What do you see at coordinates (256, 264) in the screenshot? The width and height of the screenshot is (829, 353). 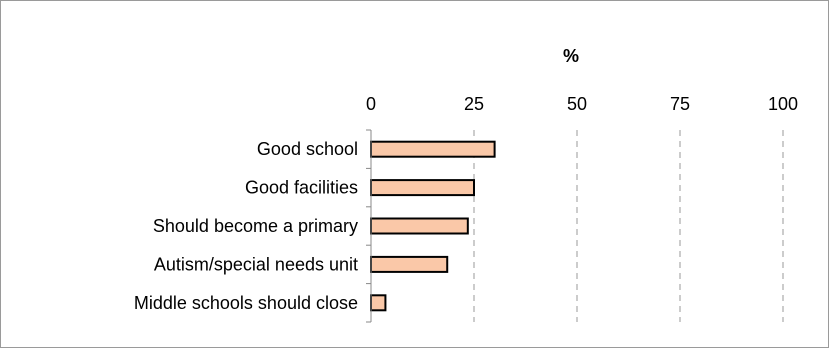 I see `category-label: Autism/special needs unit` at bounding box center [256, 264].